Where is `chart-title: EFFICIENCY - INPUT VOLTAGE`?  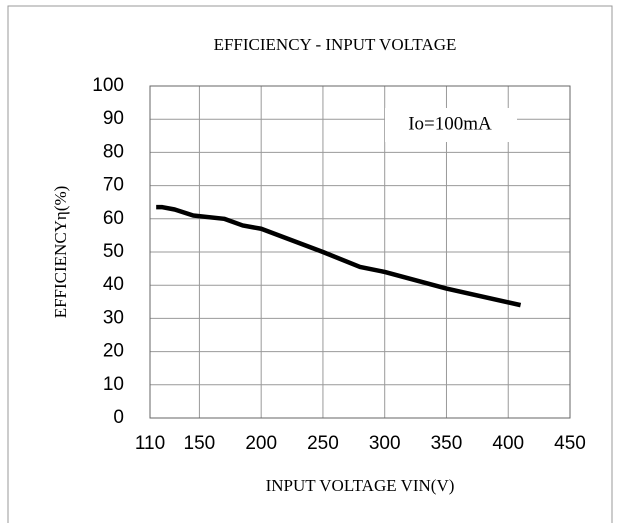
chart-title: EFFICIENCY - INPUT VOLTAGE is located at coordinates (335, 44).